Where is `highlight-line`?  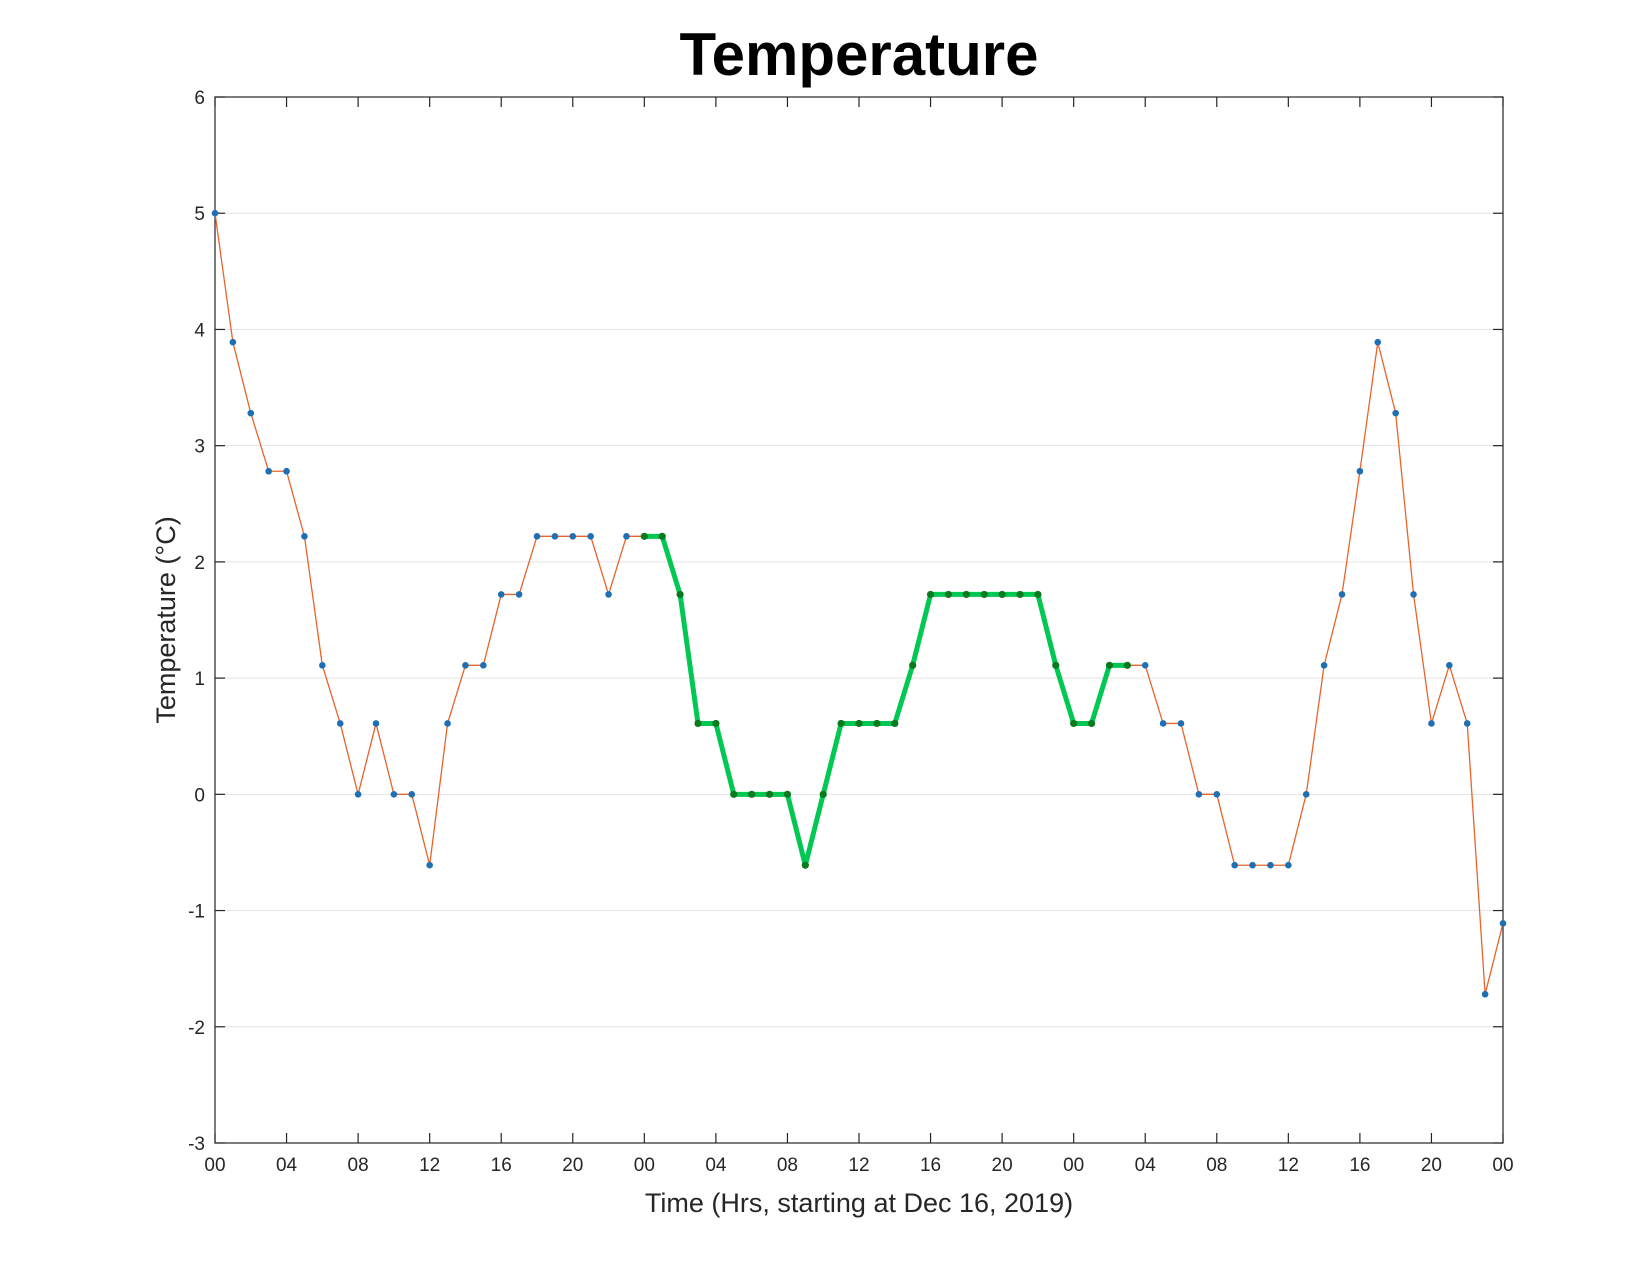 highlight-line is located at coordinates (886, 700).